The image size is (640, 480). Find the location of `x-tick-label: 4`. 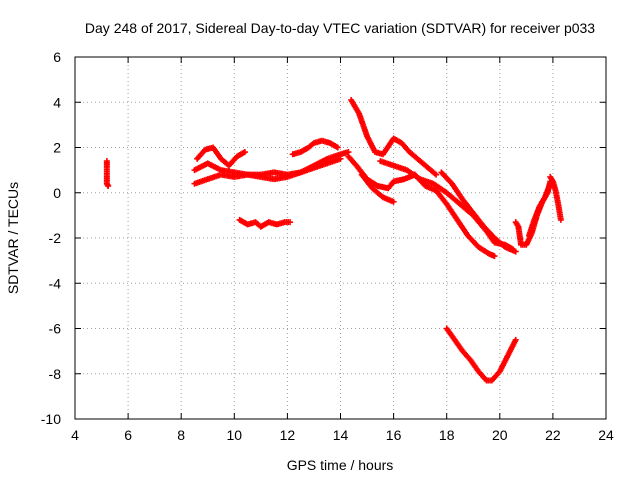

x-tick-label: 4 is located at coordinates (75, 435).